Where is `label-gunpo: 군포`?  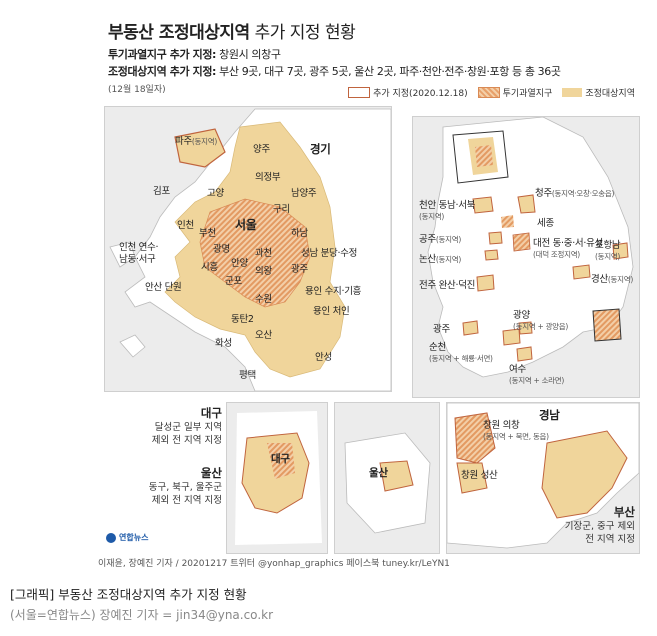 label-gunpo: 군포 is located at coordinates (233, 281).